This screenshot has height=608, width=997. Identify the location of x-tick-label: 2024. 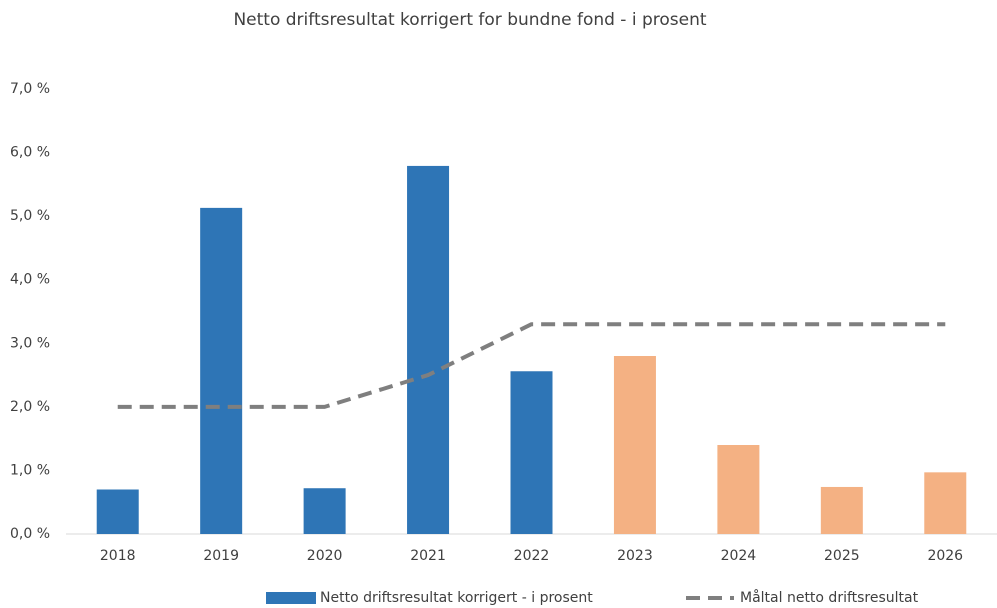
(739, 556).